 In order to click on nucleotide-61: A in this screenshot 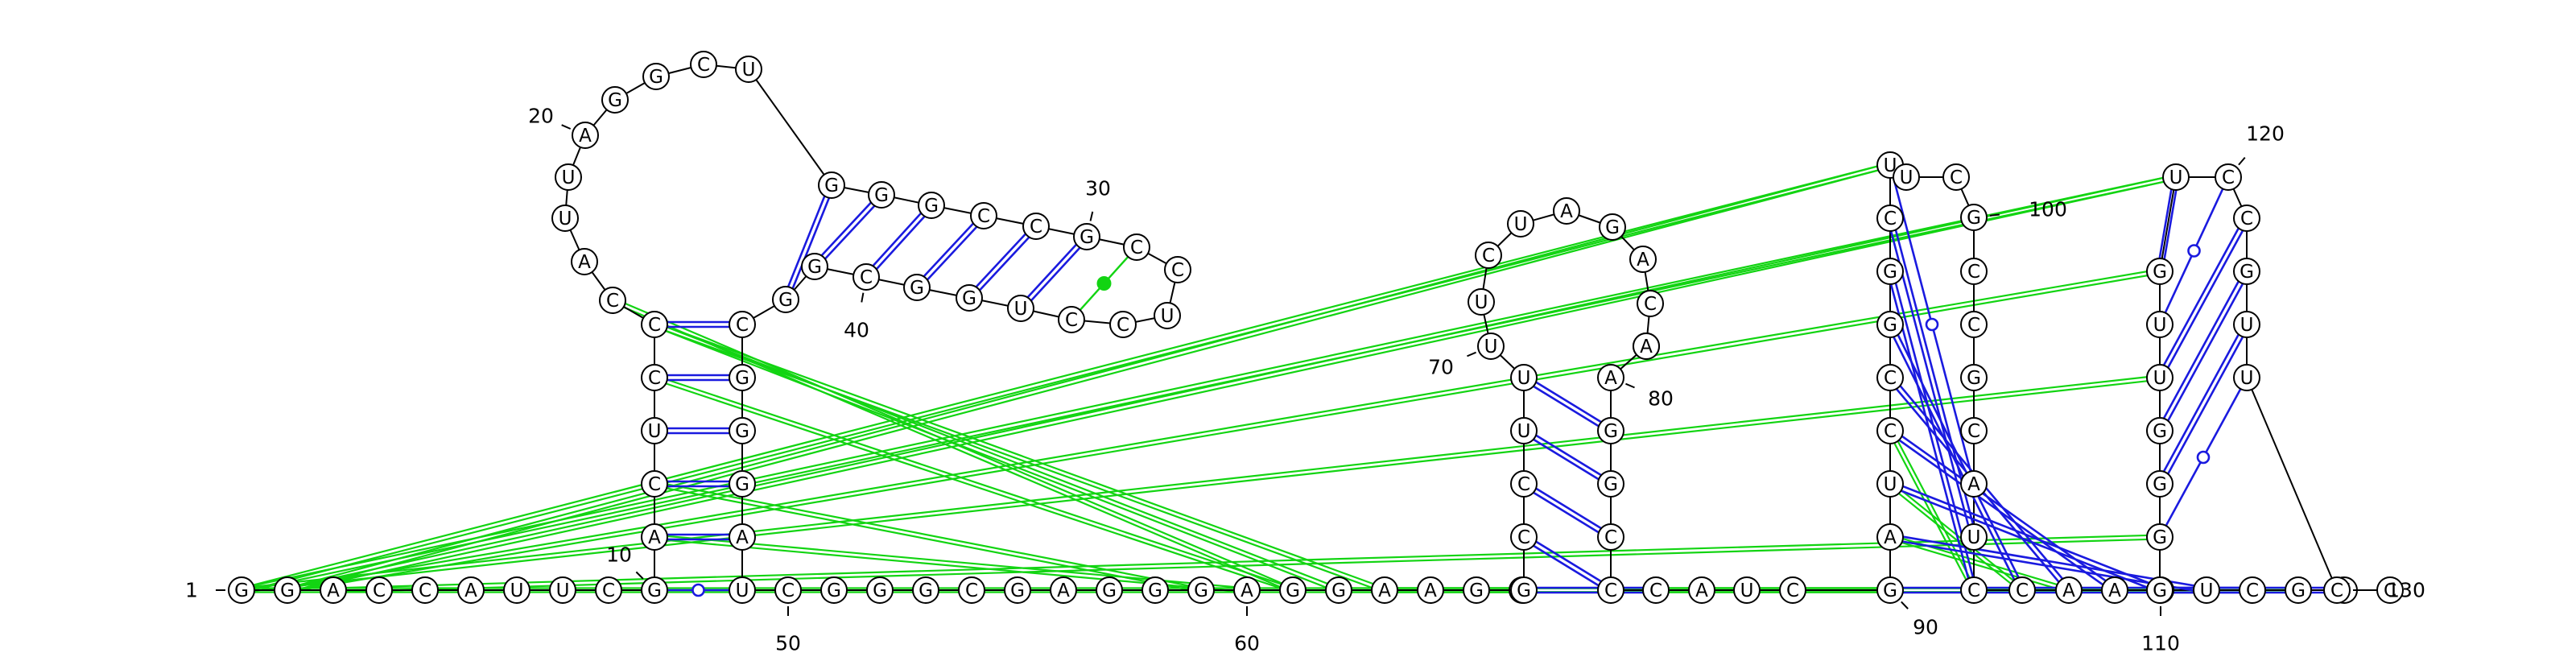, I will do `click(1384, 590)`.